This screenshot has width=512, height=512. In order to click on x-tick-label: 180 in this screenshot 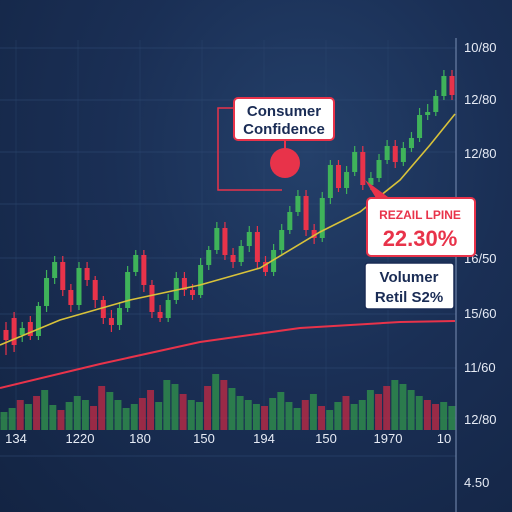, I will do `click(140, 438)`.